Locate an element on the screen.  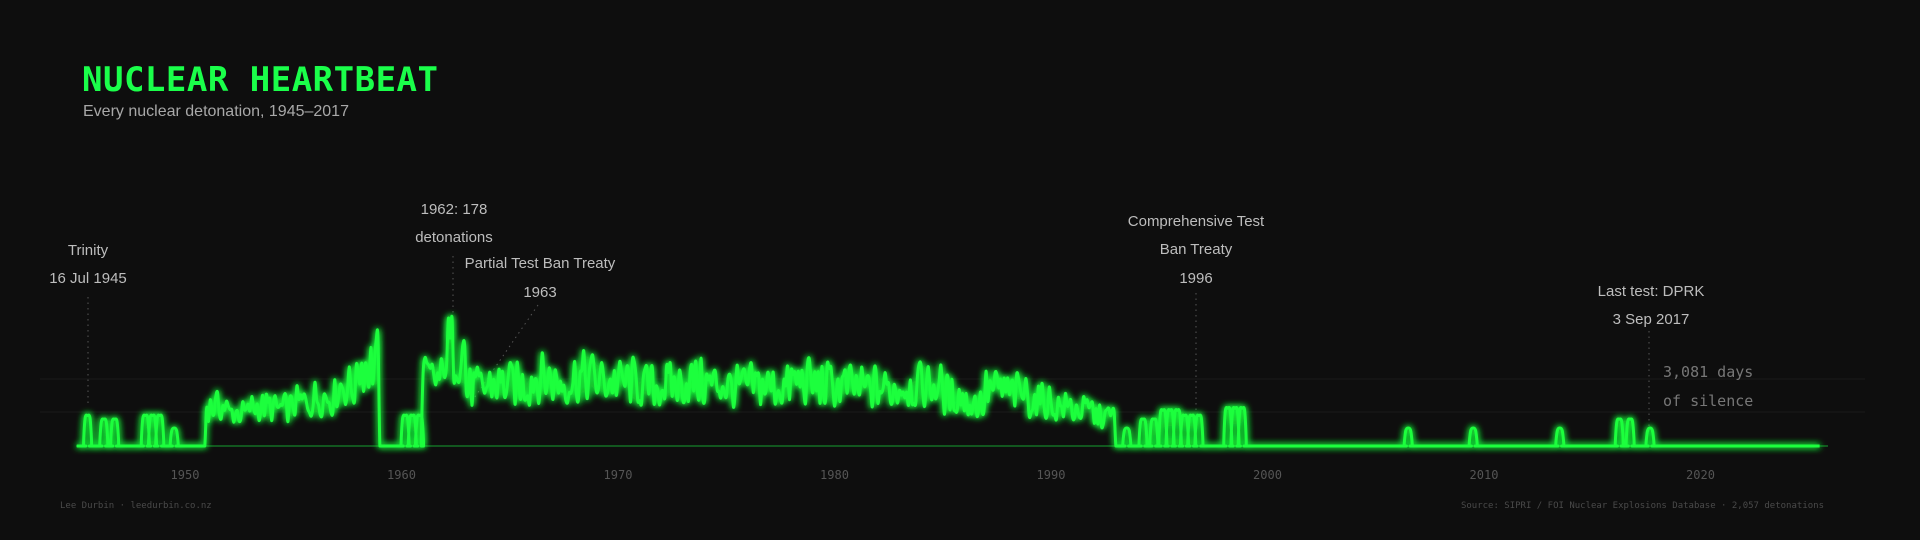
annotation-label: Trinity is located at coordinates (88, 250).